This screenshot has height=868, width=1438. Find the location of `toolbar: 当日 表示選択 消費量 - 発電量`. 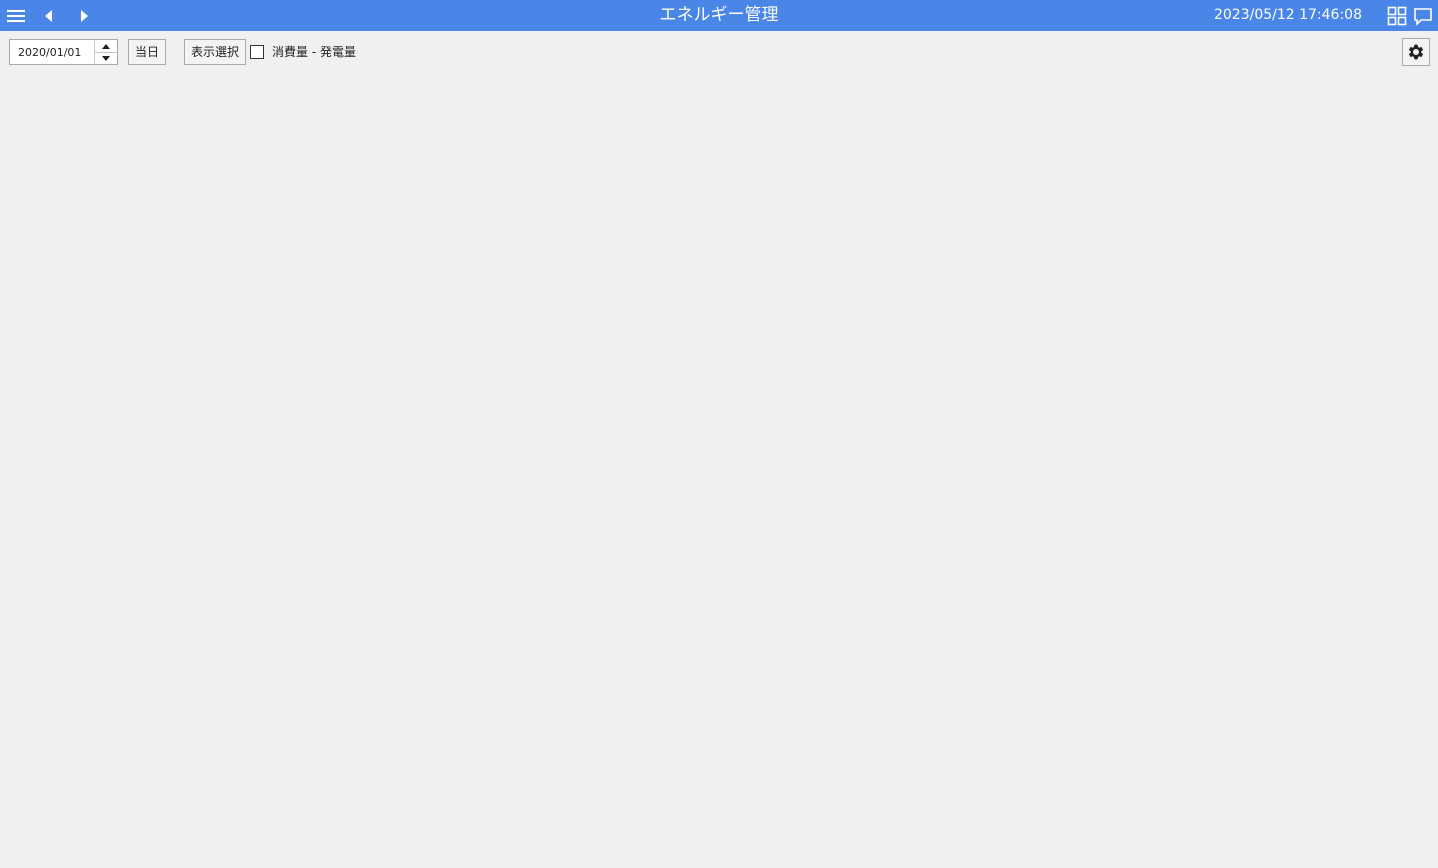

toolbar: 当日 表示選択 消費量 - 発電量 is located at coordinates (719, 52).